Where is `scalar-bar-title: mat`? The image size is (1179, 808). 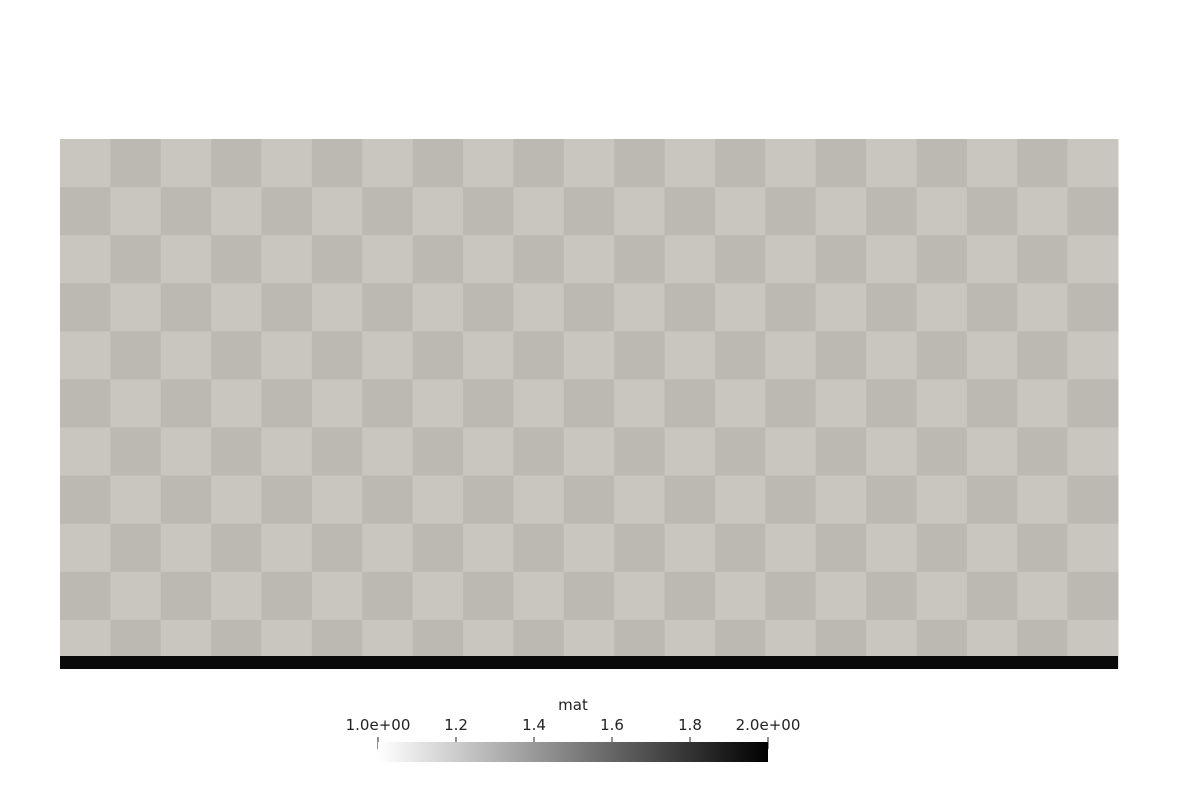
scalar-bar-title: mat is located at coordinates (573, 705).